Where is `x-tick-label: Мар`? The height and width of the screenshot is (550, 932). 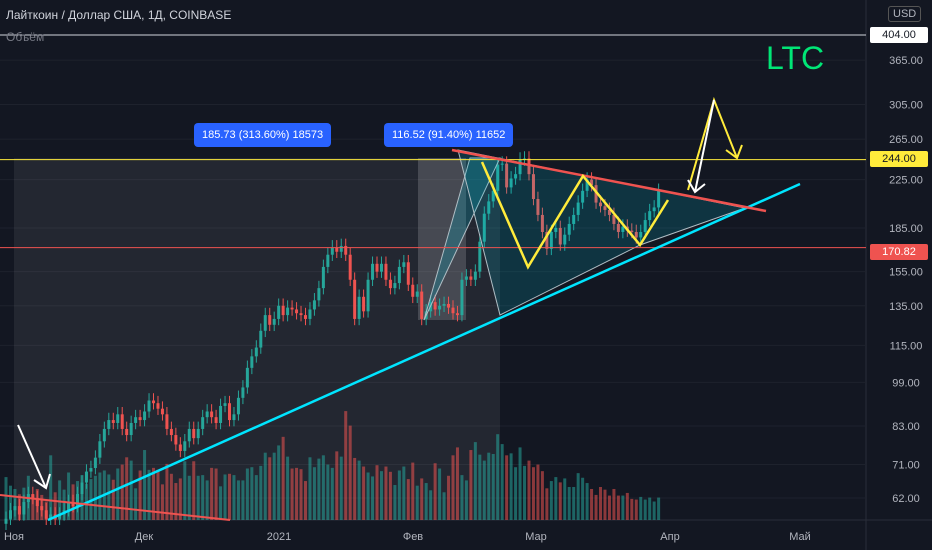 x-tick-label: Мар is located at coordinates (536, 537).